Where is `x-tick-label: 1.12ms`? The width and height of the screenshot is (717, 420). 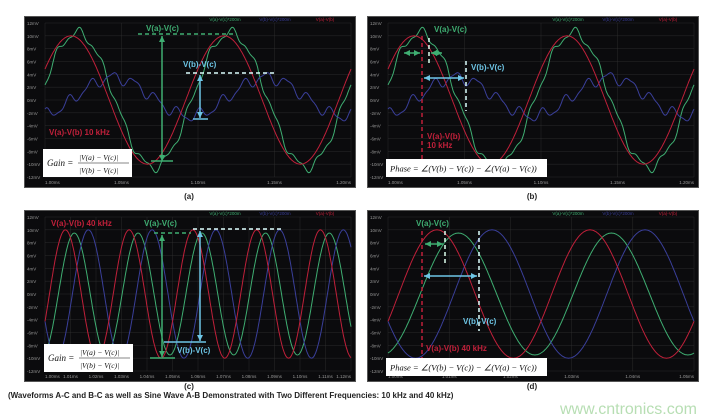
x-tick-label: 1.12ms is located at coordinates (344, 376).